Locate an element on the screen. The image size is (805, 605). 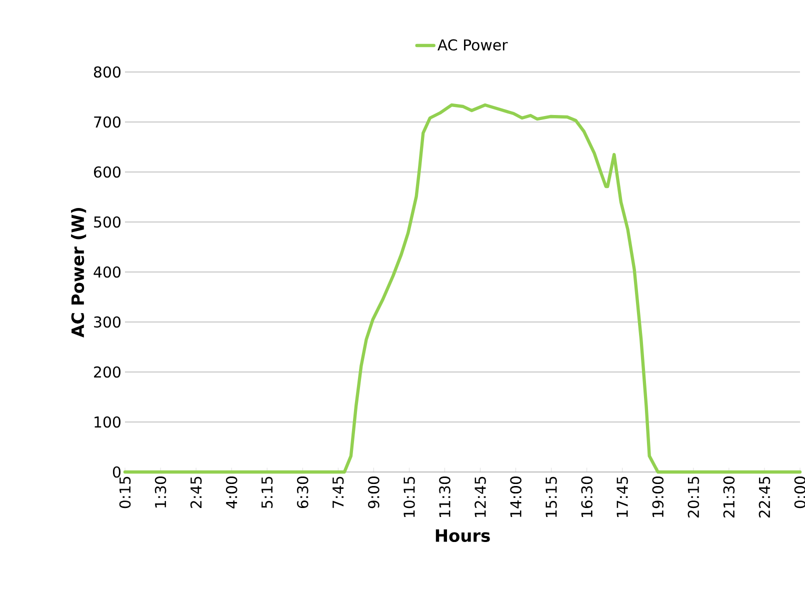
x-axis-title: Hours is located at coordinates (463, 535).